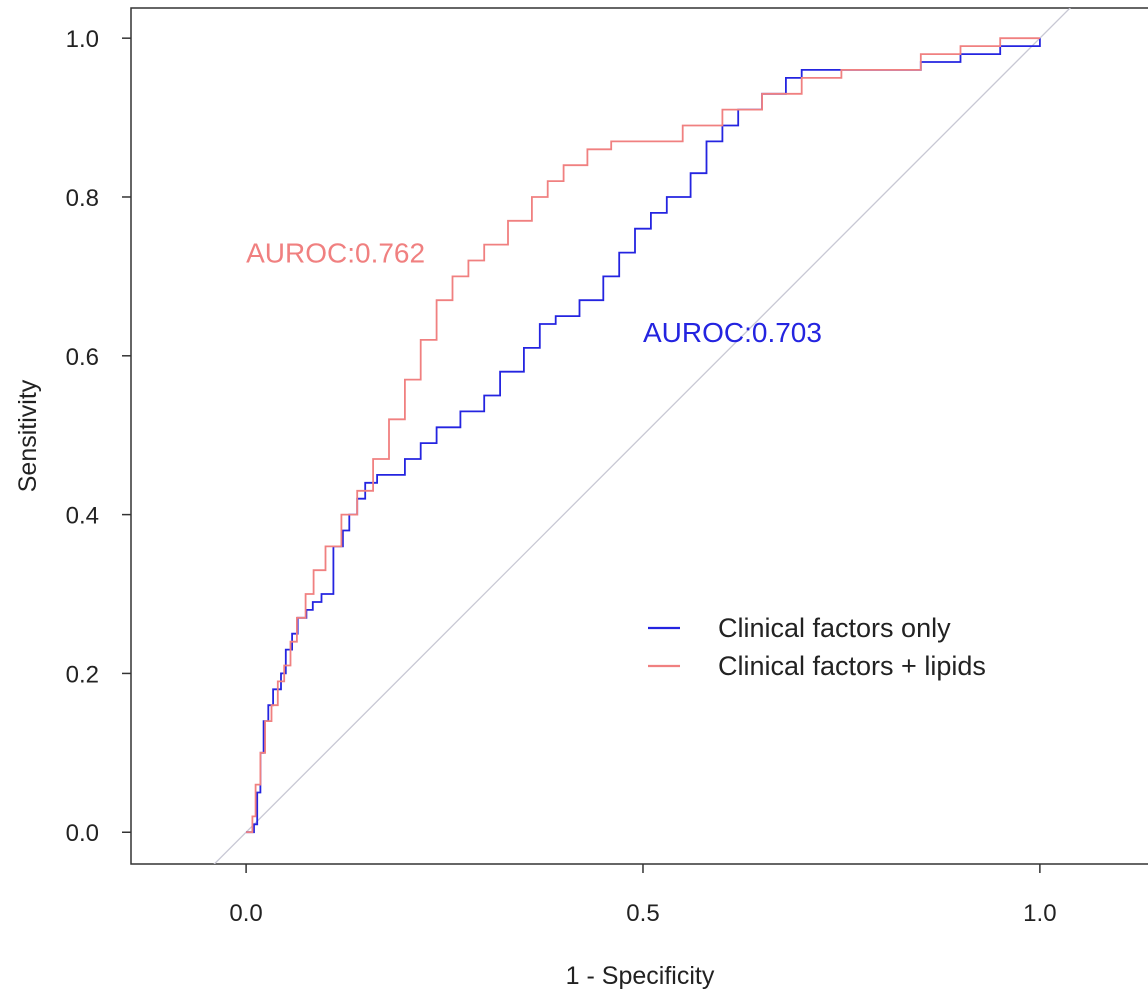 The height and width of the screenshot is (994, 1148). What do you see at coordinates (28, 435) in the screenshot?
I see `y-axis-title: Sensitivity` at bounding box center [28, 435].